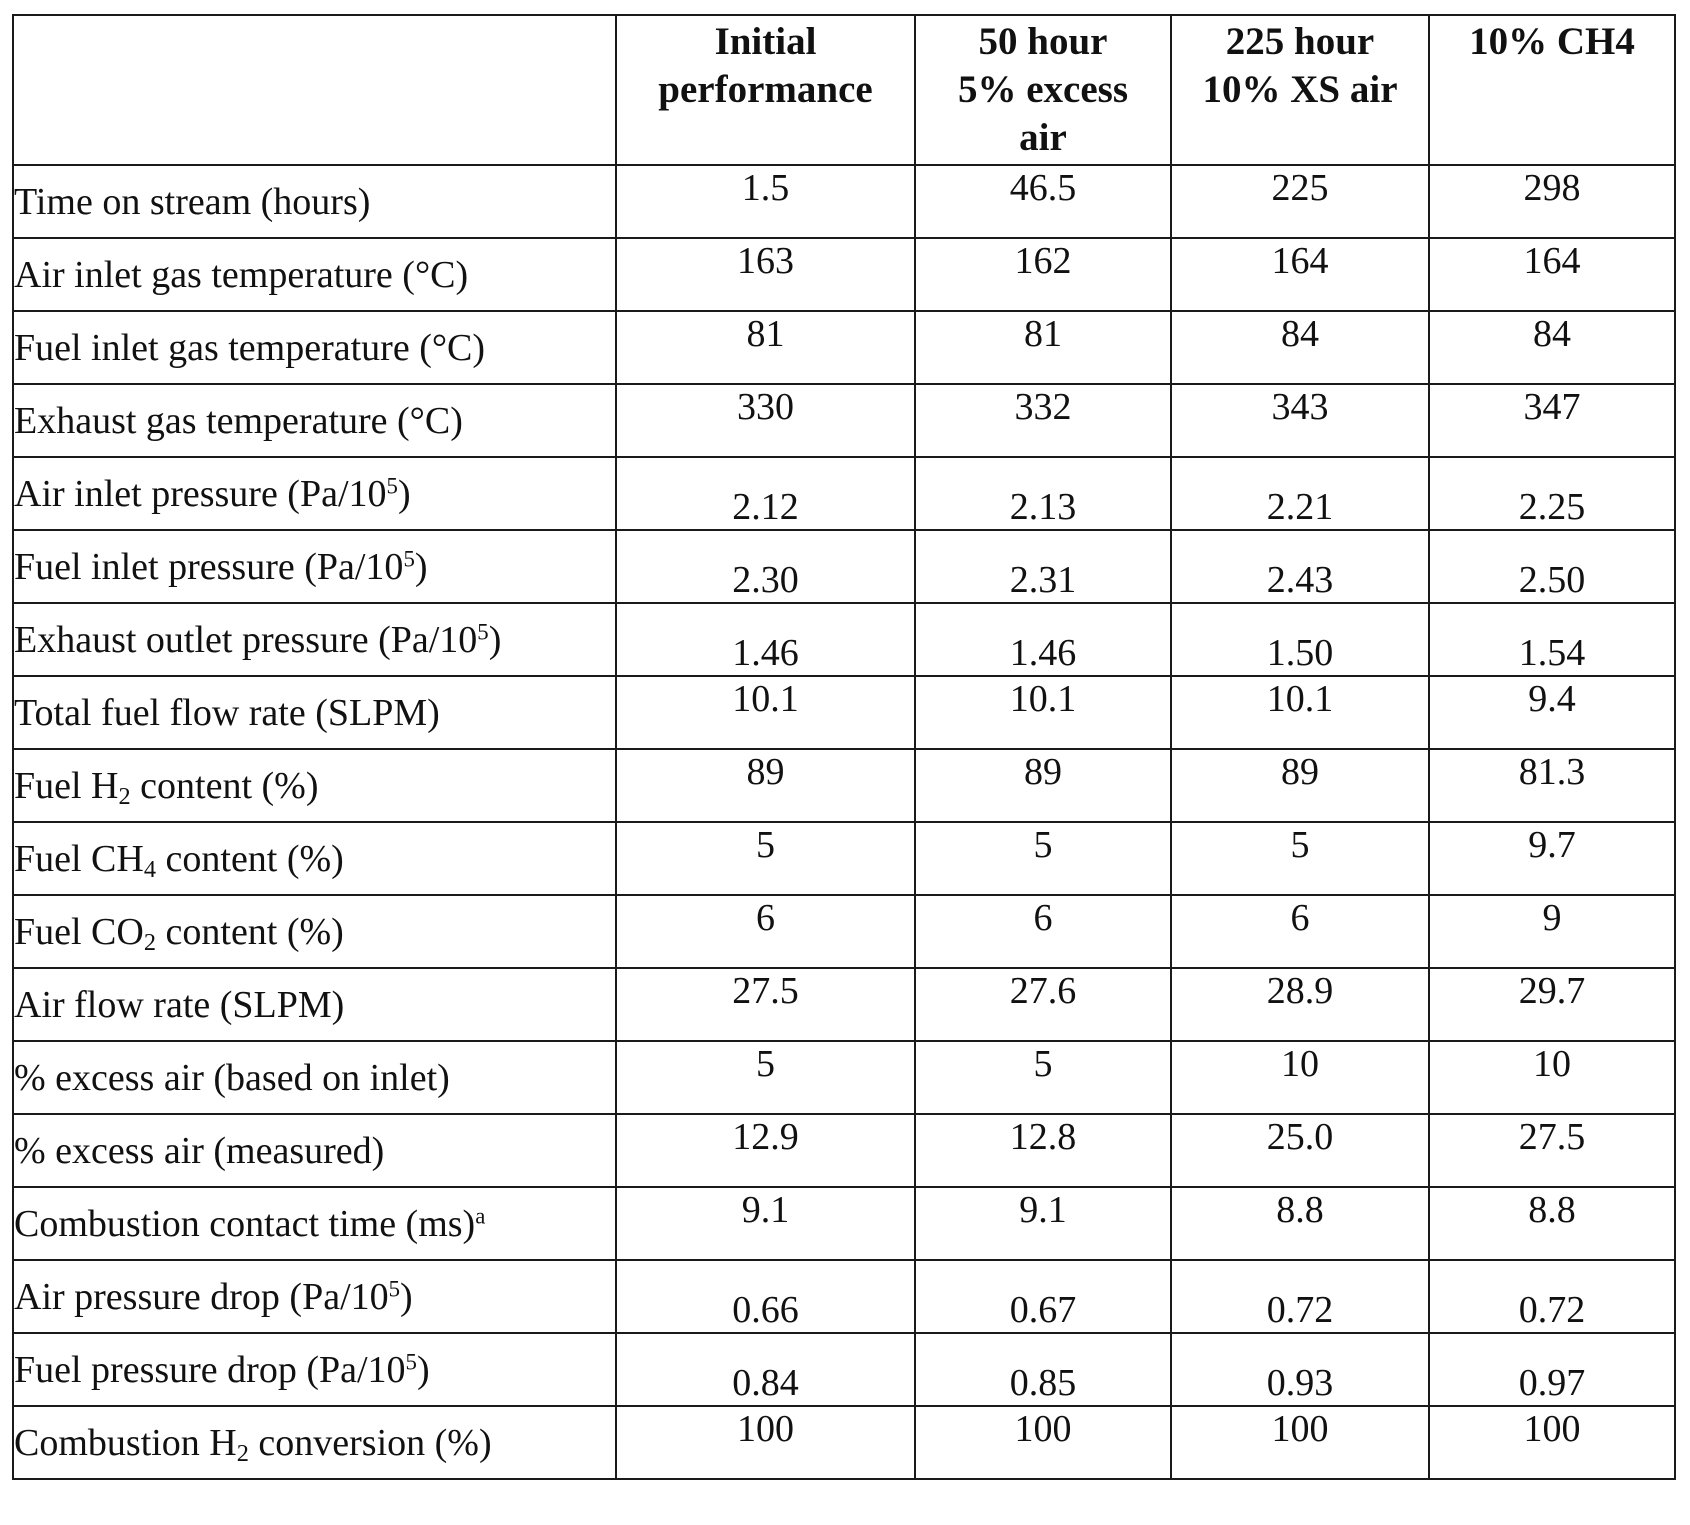 The image size is (1690, 1525). What do you see at coordinates (1043, 493) in the screenshot?
I see `value-cell: 2.13` at bounding box center [1043, 493].